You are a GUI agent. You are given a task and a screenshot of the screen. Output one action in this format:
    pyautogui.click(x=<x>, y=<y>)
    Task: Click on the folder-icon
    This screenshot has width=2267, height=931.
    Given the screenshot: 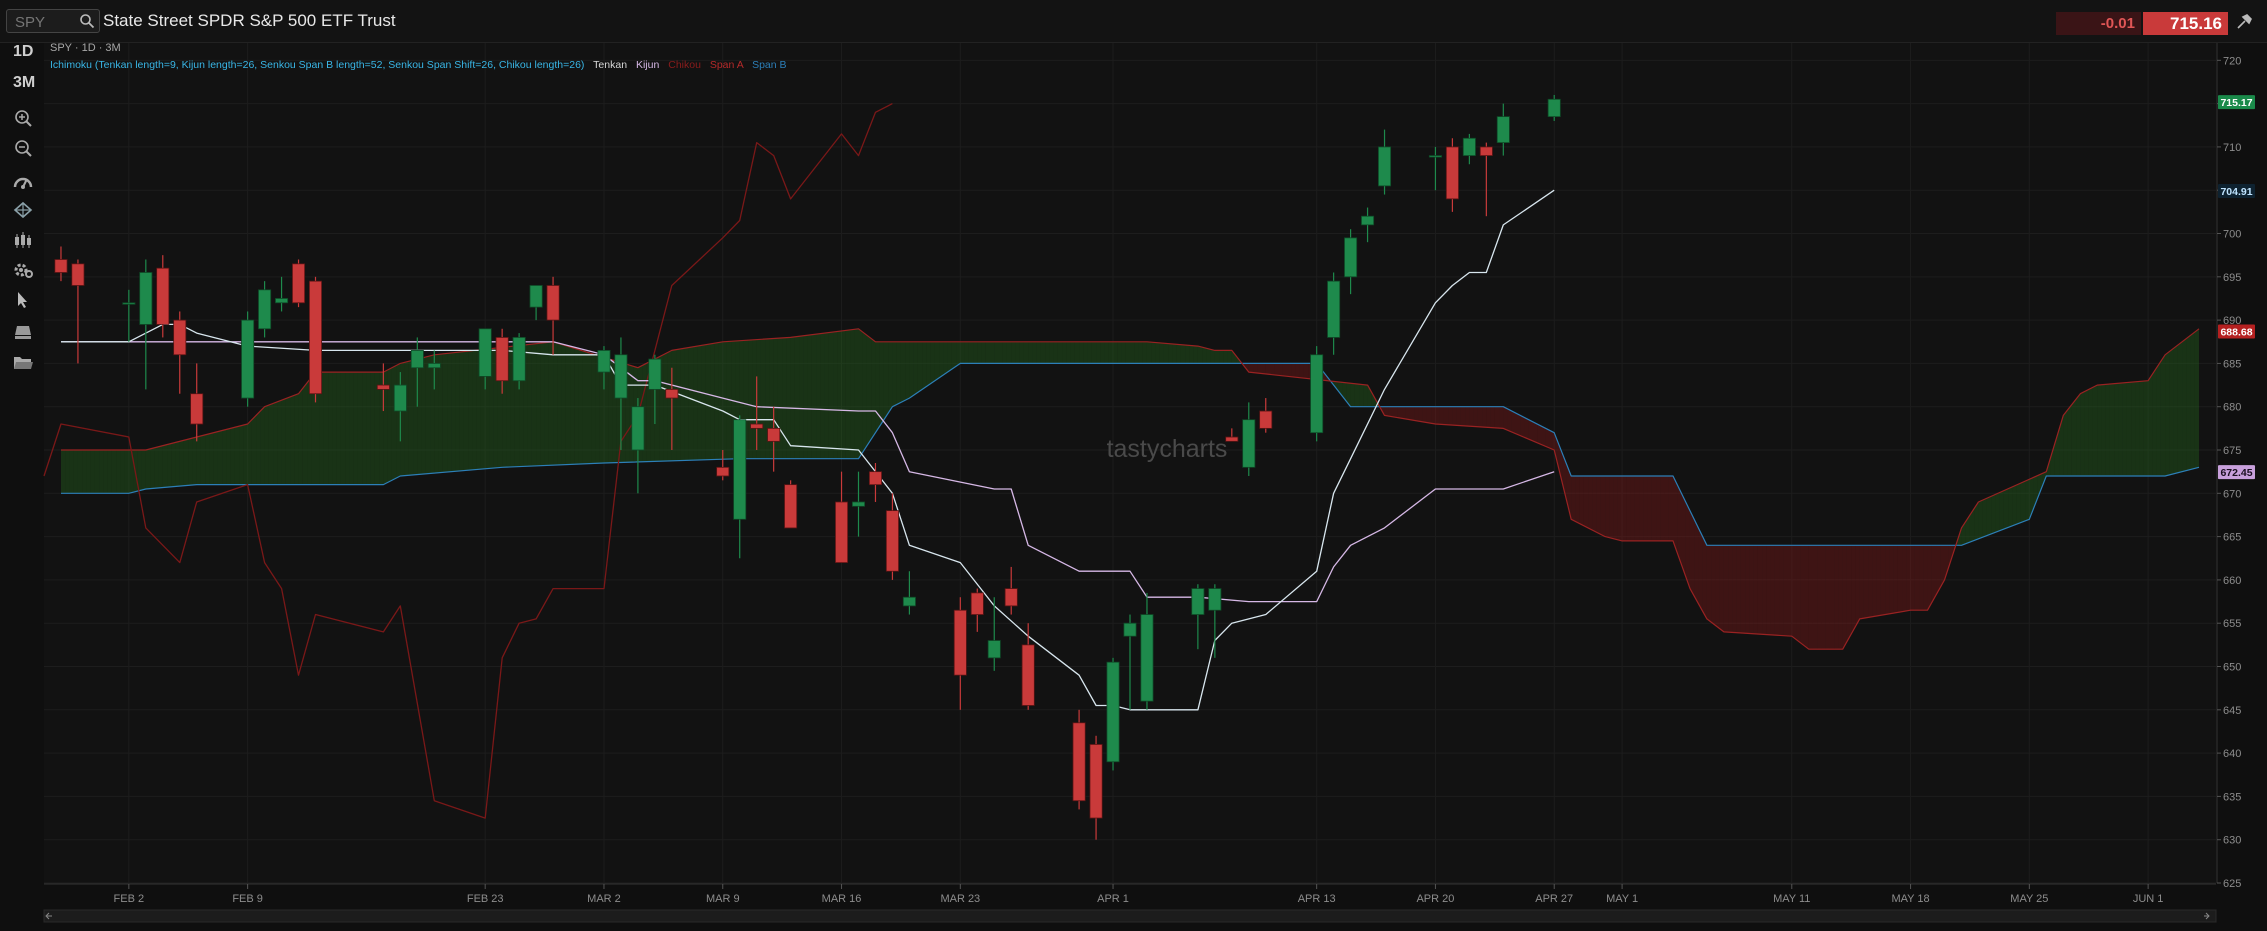 What is the action you would take?
    pyautogui.click(x=23, y=362)
    